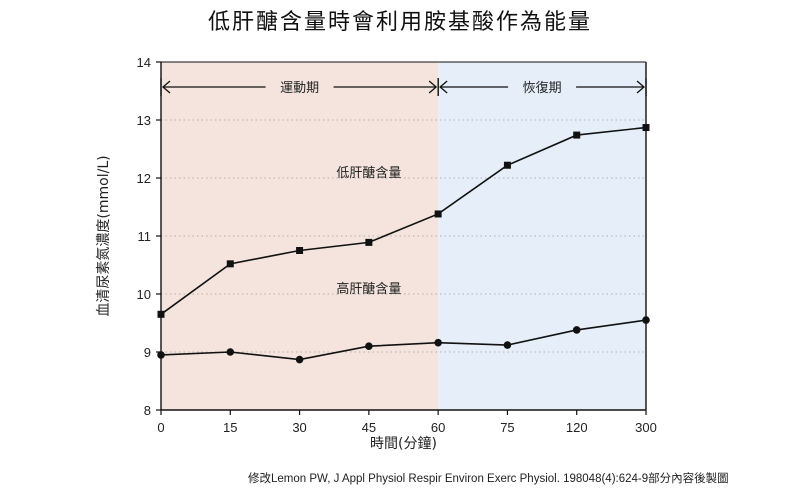 The image size is (800, 495). What do you see at coordinates (230, 427) in the screenshot?
I see `x-tick-label: 15` at bounding box center [230, 427].